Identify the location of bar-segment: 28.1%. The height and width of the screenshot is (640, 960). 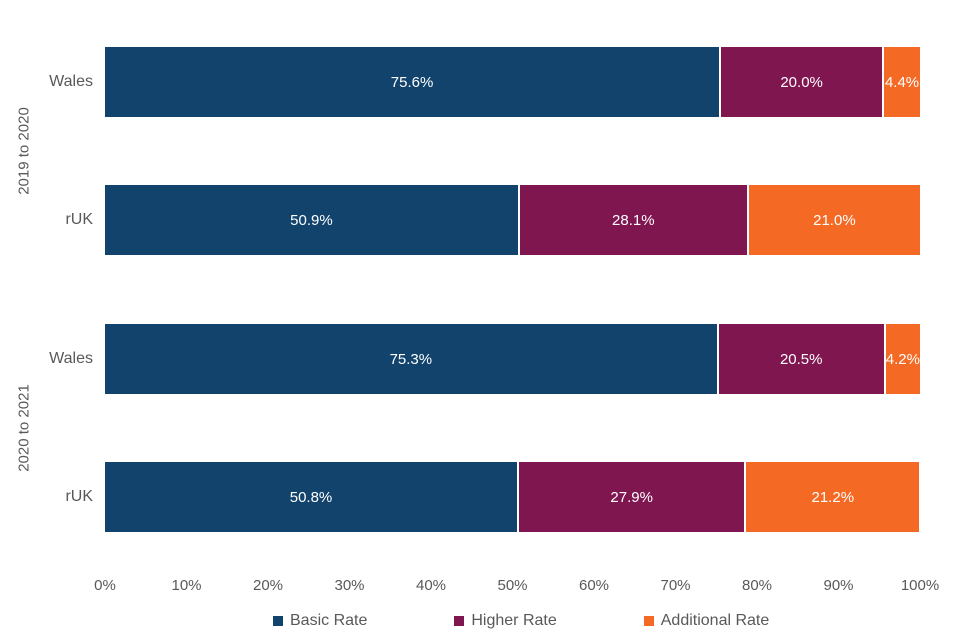
(634, 220).